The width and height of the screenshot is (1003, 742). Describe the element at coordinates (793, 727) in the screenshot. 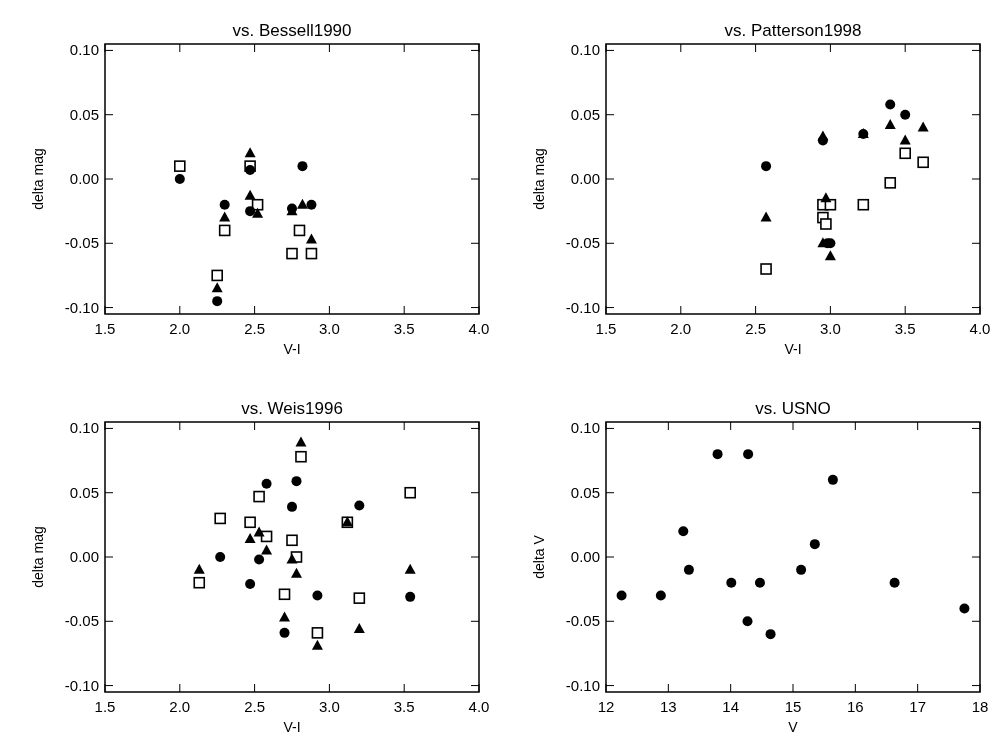

I see `x-axis-title: V` at that location.